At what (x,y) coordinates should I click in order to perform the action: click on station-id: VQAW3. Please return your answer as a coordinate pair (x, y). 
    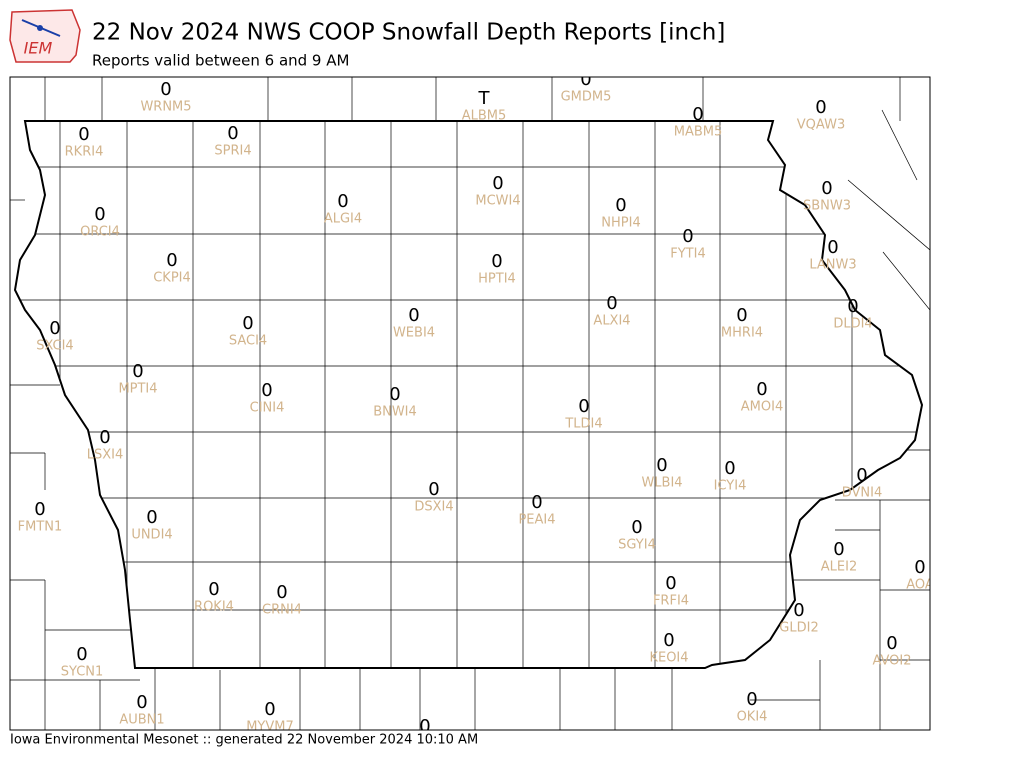
    Looking at the image, I should click on (821, 125).